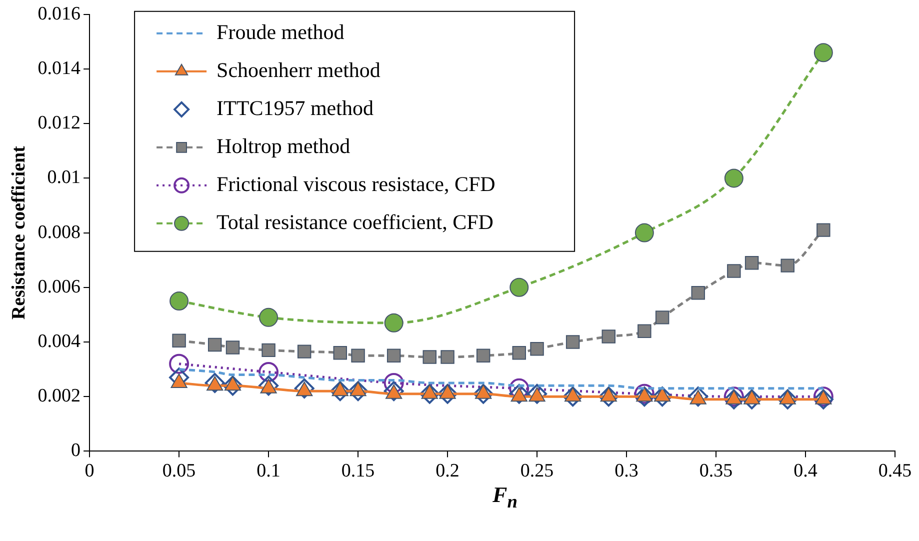 The width and height of the screenshot is (919, 541). What do you see at coordinates (19, 232) in the screenshot?
I see `y-axis-title: Resistance coefficient` at bounding box center [19, 232].